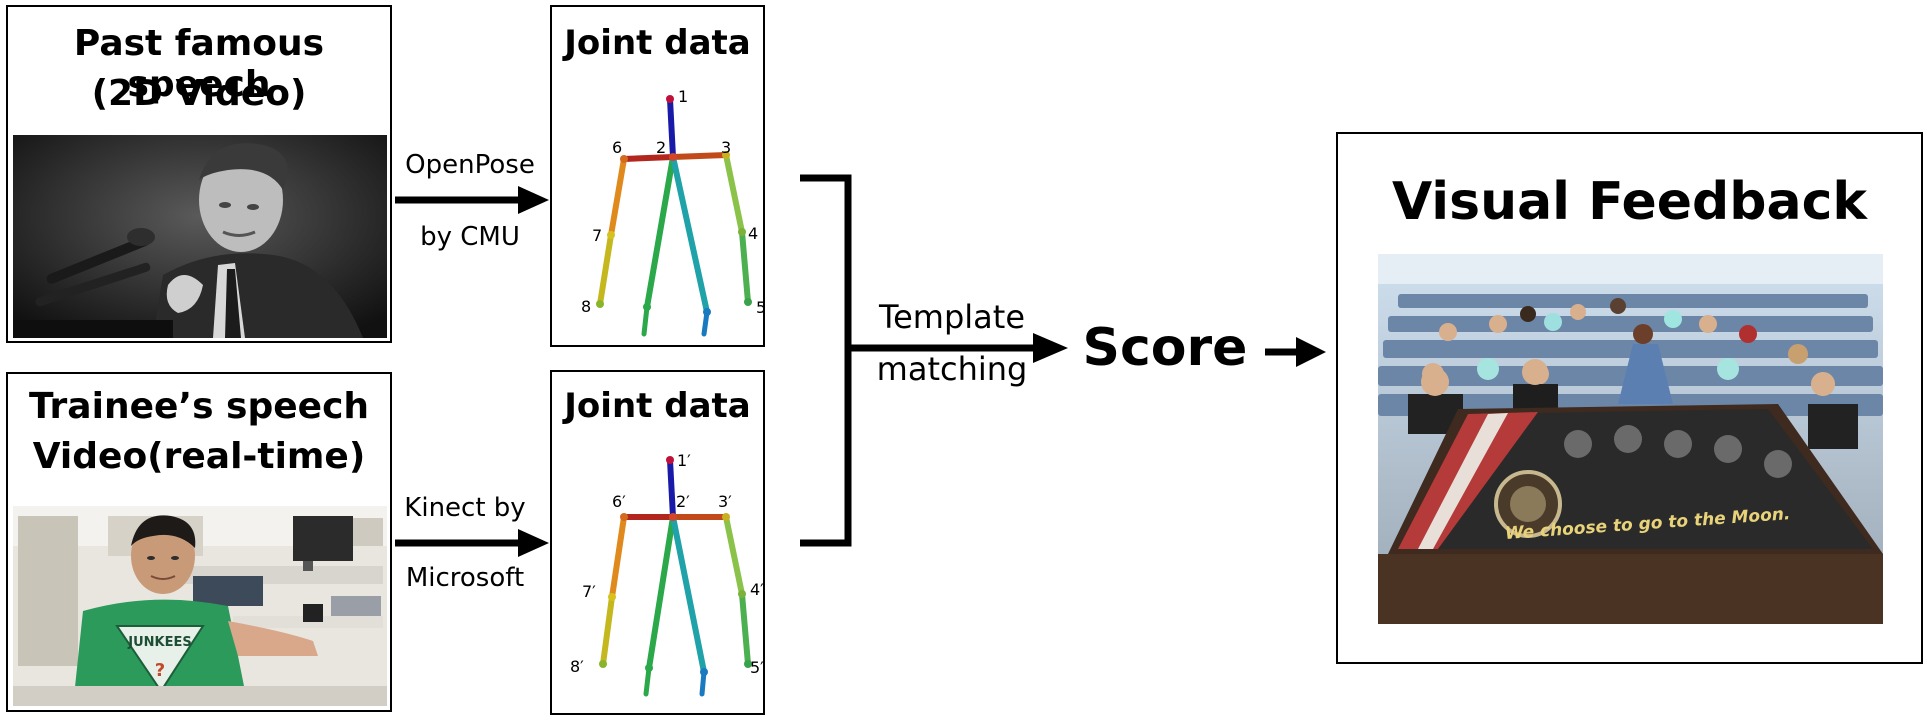 The width and height of the screenshot is (1927, 721). I want to click on joint-label-2-top: 2, so click(661, 147).